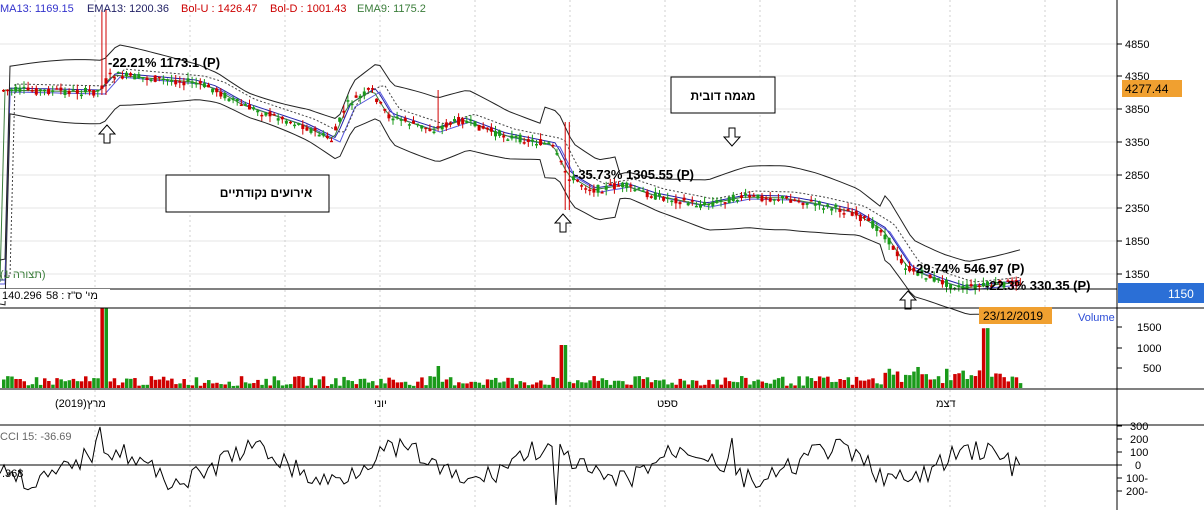 This screenshot has width=1204, height=510. What do you see at coordinates (1137, 492) in the screenshot?
I see `cci-tick: 200-` at bounding box center [1137, 492].